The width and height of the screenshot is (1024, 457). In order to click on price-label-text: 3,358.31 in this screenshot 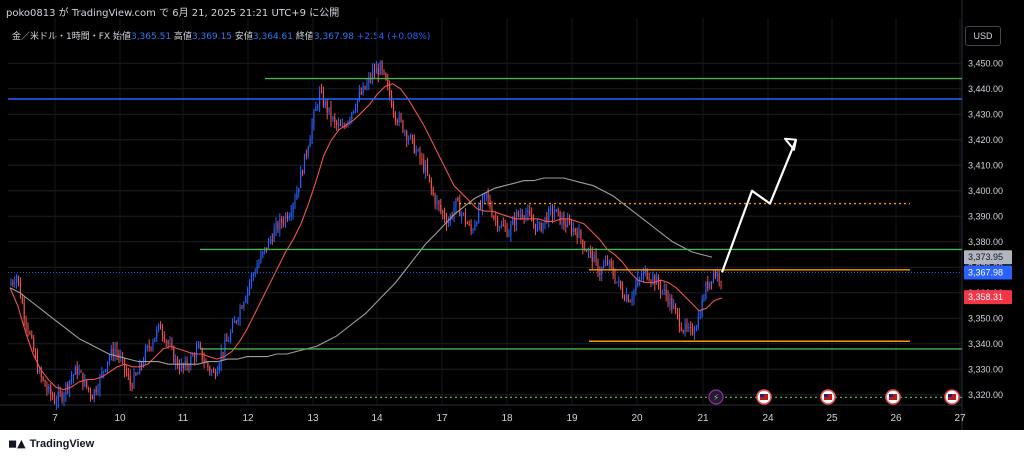, I will do `click(985, 297)`.